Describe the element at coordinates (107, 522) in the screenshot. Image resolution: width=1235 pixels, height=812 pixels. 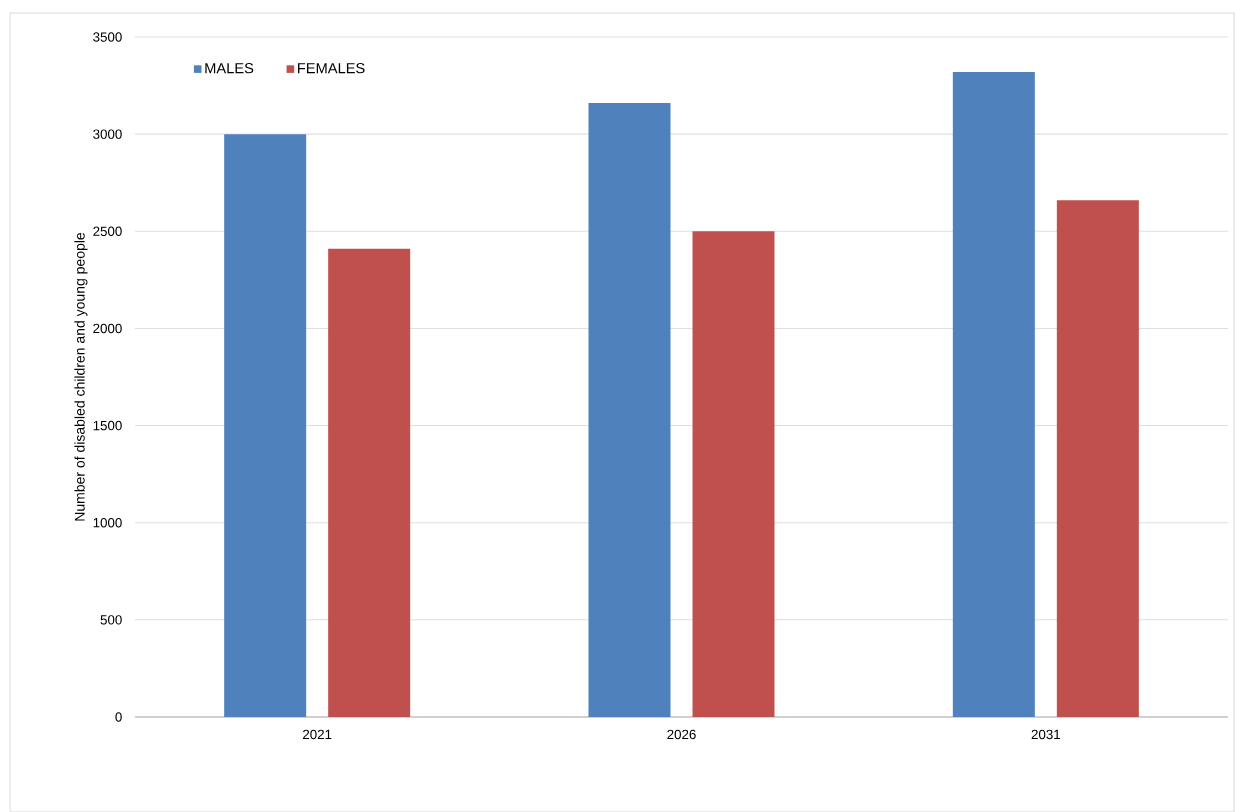
I see `y-tick-label: 1000` at that location.